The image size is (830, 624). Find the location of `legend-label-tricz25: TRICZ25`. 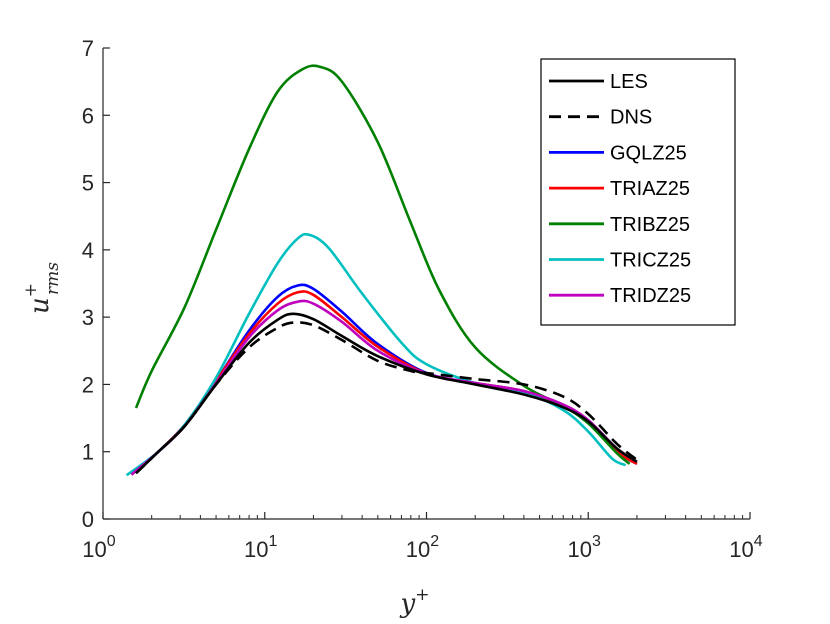

legend-label-tricz25: TRICZ25 is located at coordinates (650, 261).